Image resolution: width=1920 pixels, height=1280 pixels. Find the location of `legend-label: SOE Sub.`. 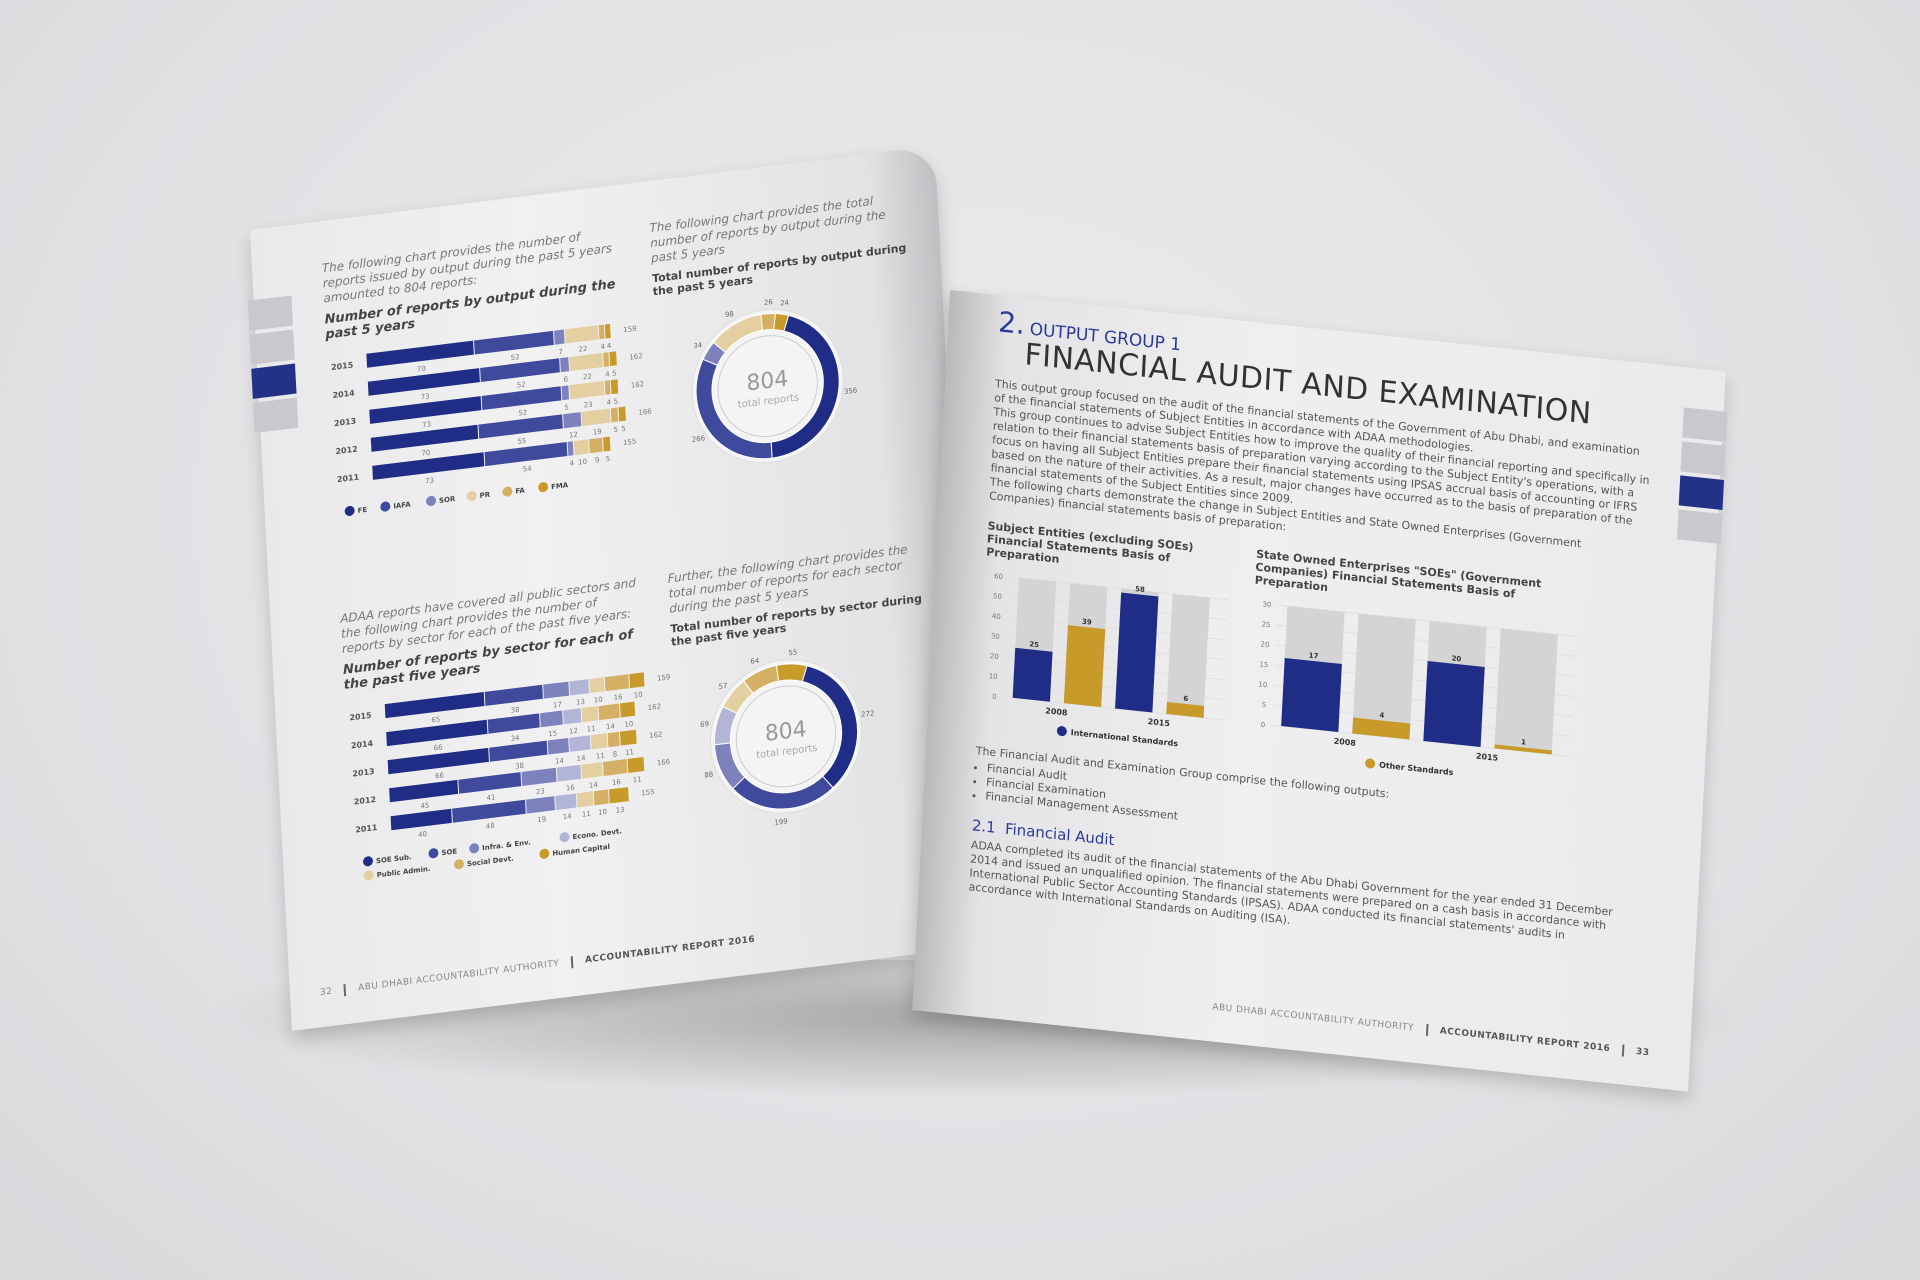

legend-label: SOE Sub. is located at coordinates (394, 859).